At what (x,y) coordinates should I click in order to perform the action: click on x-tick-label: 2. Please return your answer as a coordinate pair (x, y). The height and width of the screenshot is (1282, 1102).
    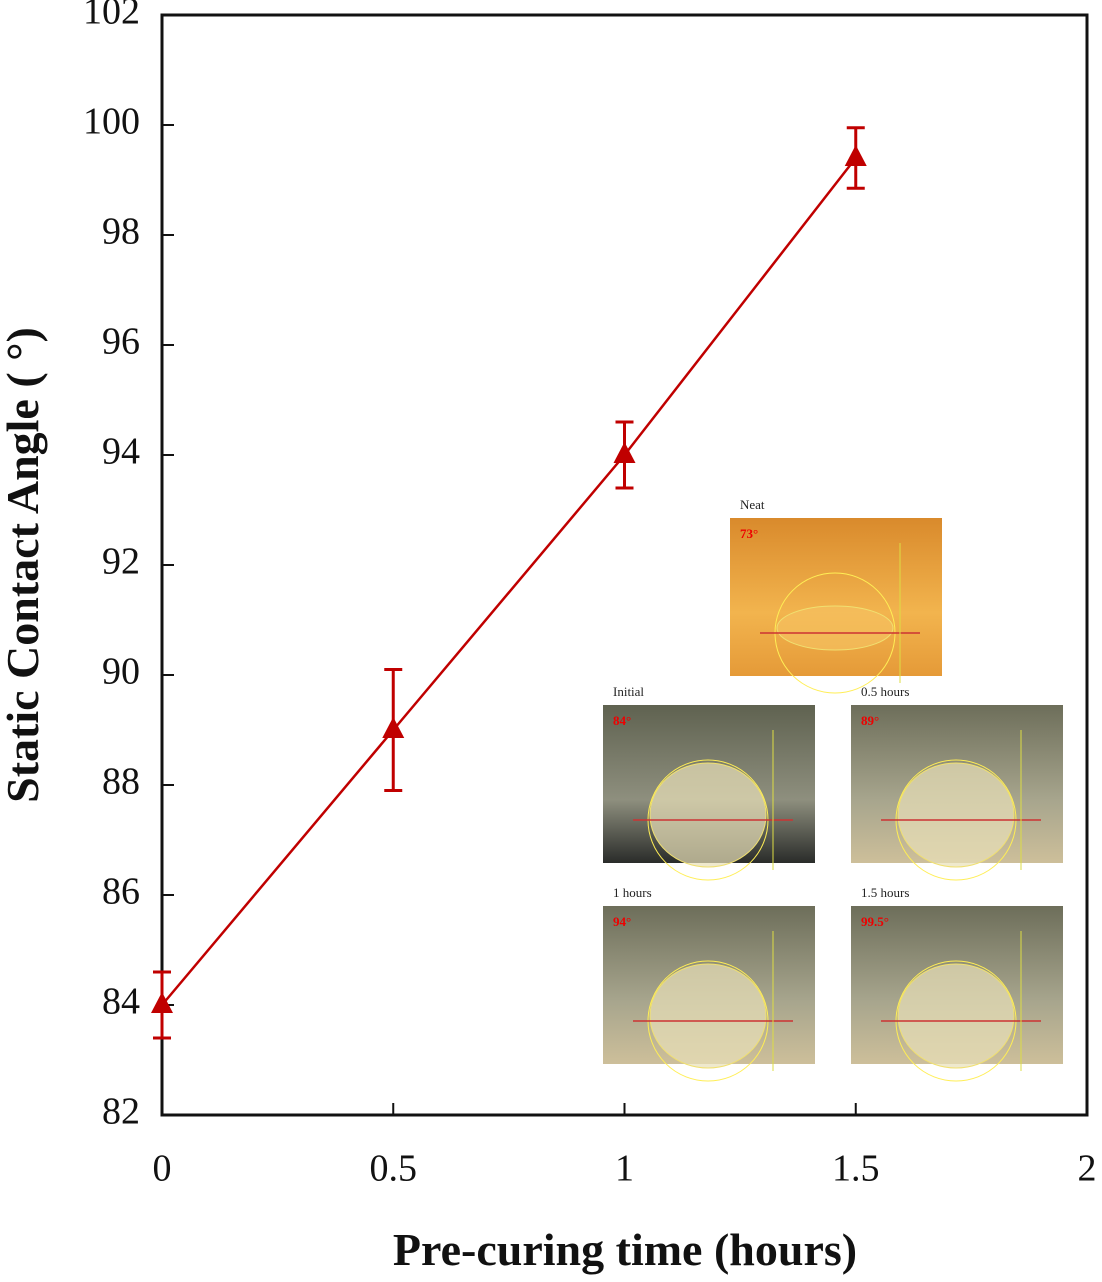
    Looking at the image, I should click on (1087, 1169).